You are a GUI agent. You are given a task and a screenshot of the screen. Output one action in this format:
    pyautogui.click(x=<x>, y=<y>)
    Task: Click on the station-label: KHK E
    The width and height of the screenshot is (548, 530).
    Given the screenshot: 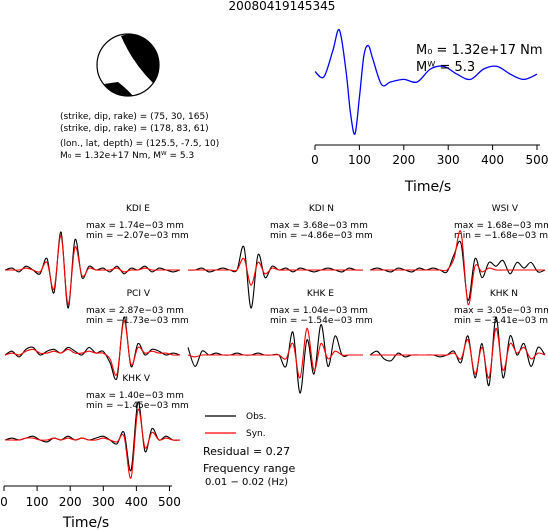 What is the action you would take?
    pyautogui.click(x=320, y=294)
    